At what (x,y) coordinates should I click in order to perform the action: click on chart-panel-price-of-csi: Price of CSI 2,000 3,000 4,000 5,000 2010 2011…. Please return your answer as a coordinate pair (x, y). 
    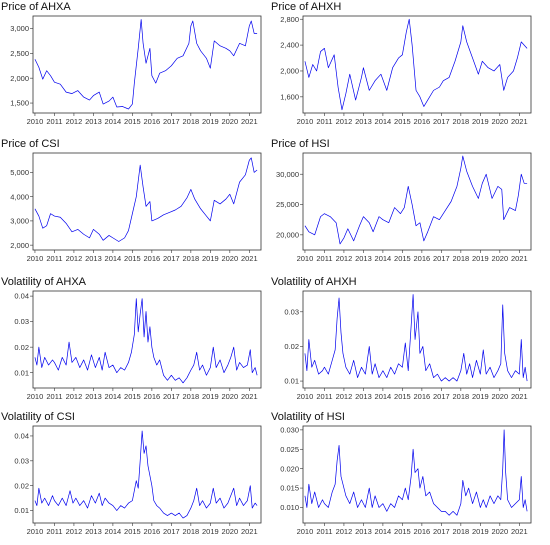
    Looking at the image, I should click on (132, 202).